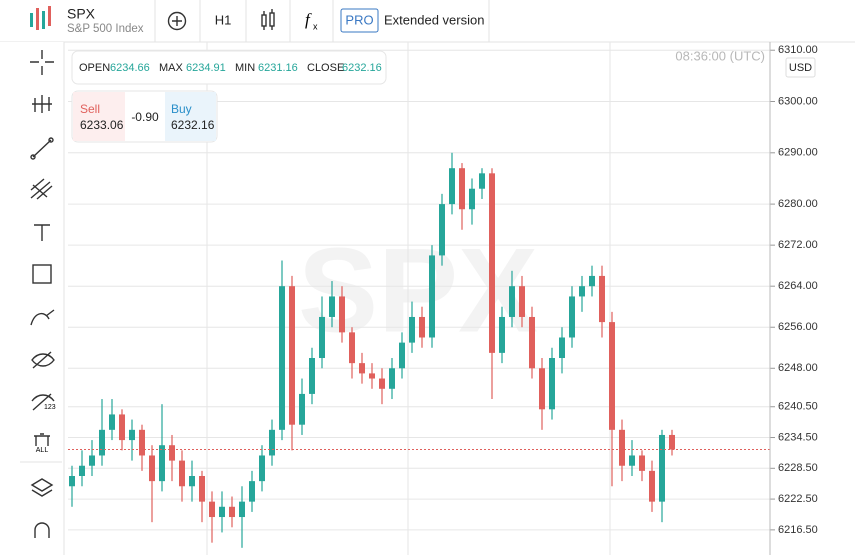 This screenshot has height=560, width=855. Describe the element at coordinates (798, 407) in the screenshot. I see `y-tick-label: 6240.50` at that location.